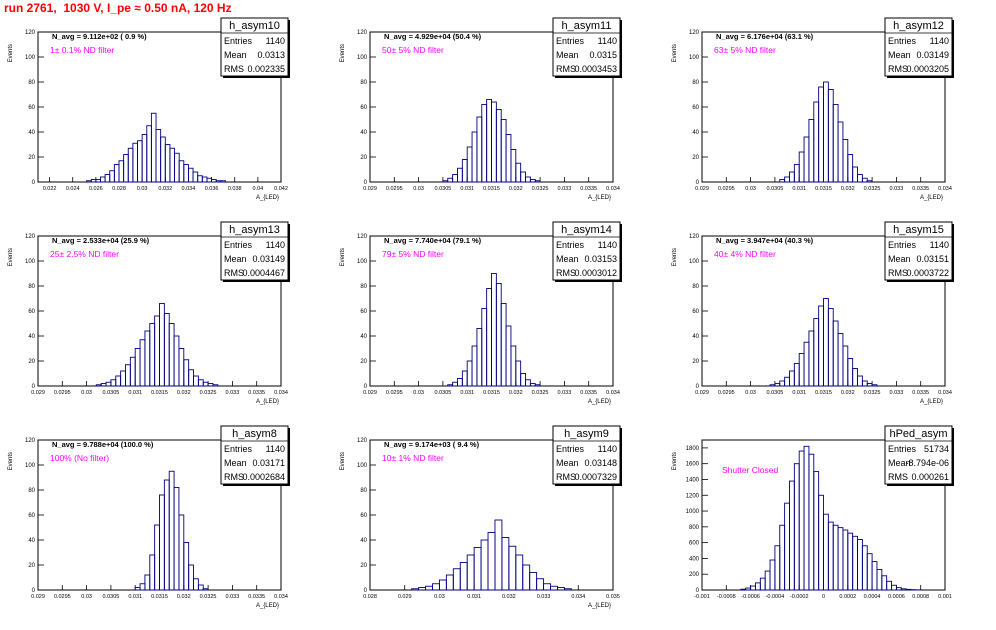 Image resolution: width=996 pixels, height=630 pixels. Describe the element at coordinates (165, 189) in the screenshot. I see `x-tick-label: 0.032` at that location.